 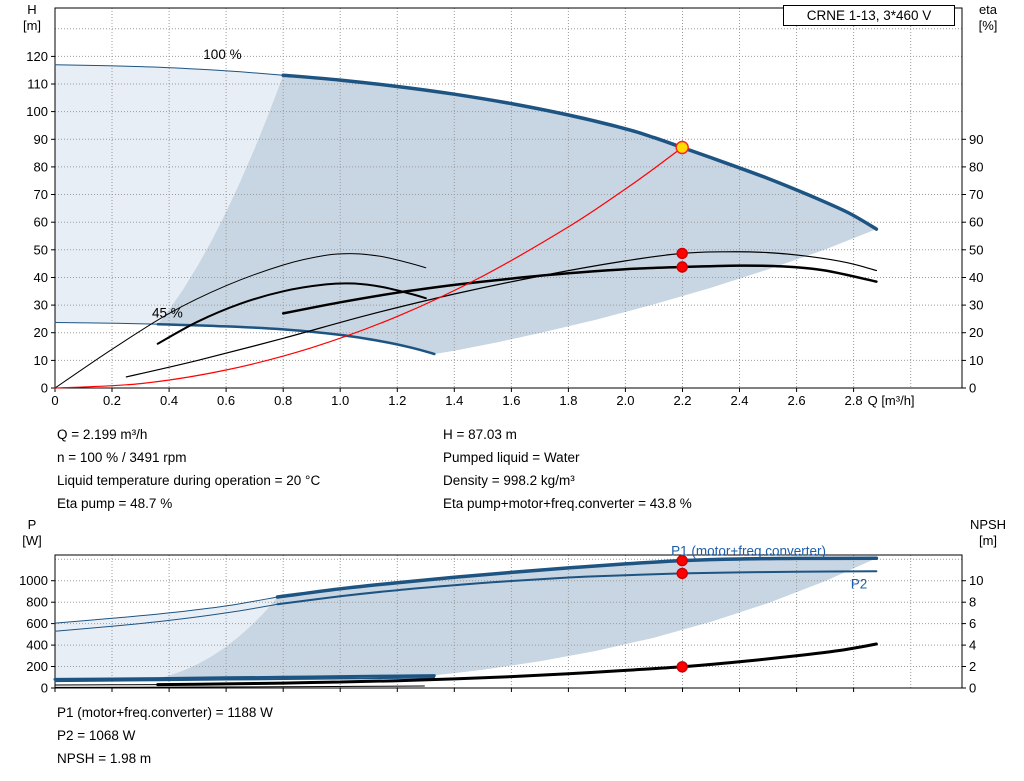 What do you see at coordinates (891, 400) in the screenshot?
I see `x-axis-title: Q [m³/h]` at bounding box center [891, 400].